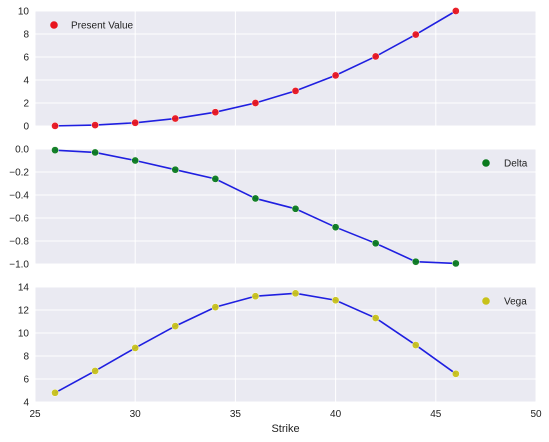 Image resolution: width=549 pixels, height=442 pixels. Describe the element at coordinates (26, 104) in the screenshot. I see `y-tick-label: 2` at that location.